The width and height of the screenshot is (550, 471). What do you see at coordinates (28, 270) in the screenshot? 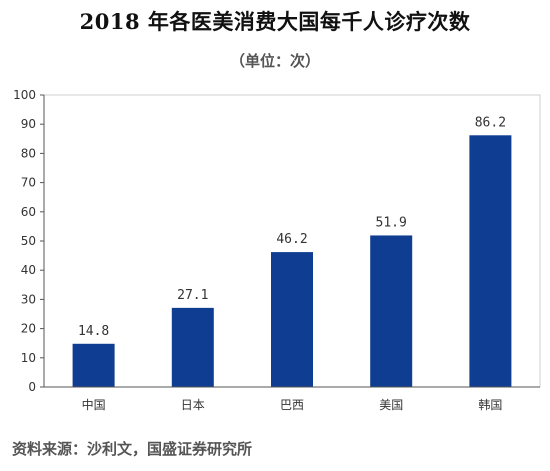
I see `y-tick-label: 40` at bounding box center [28, 270].